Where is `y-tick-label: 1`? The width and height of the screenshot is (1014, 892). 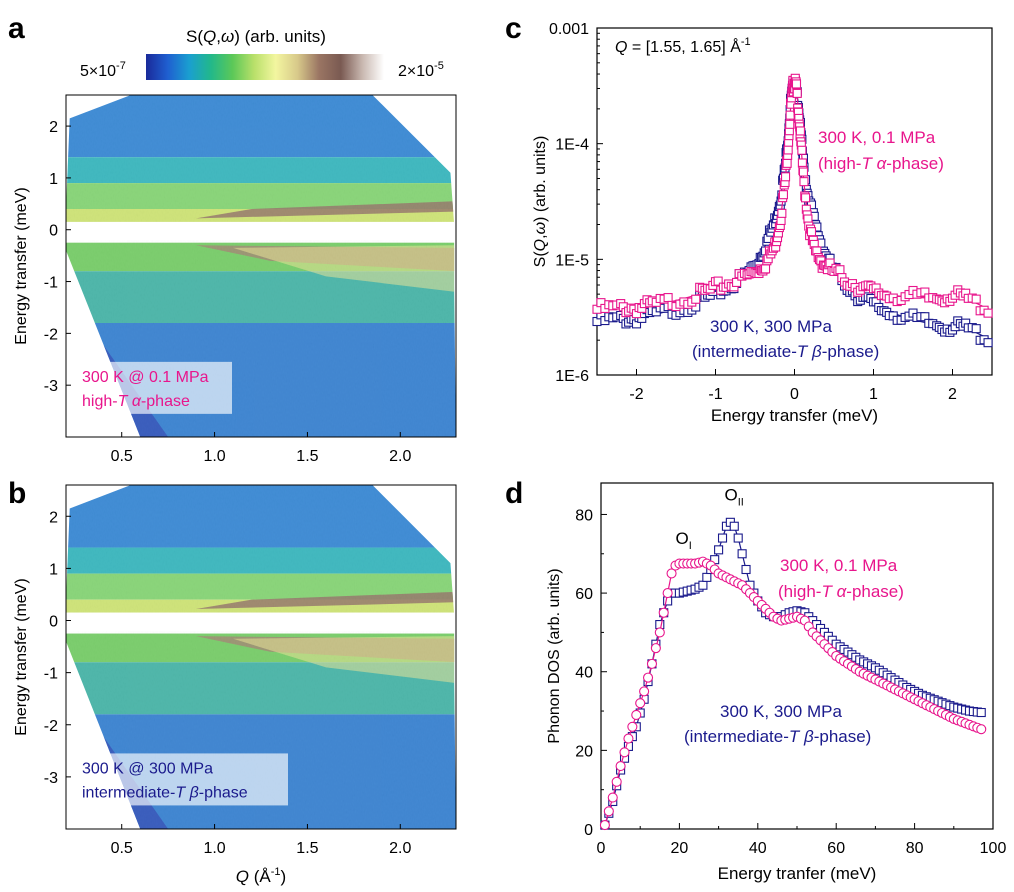
y-tick-label: 1 is located at coordinates (53, 569).